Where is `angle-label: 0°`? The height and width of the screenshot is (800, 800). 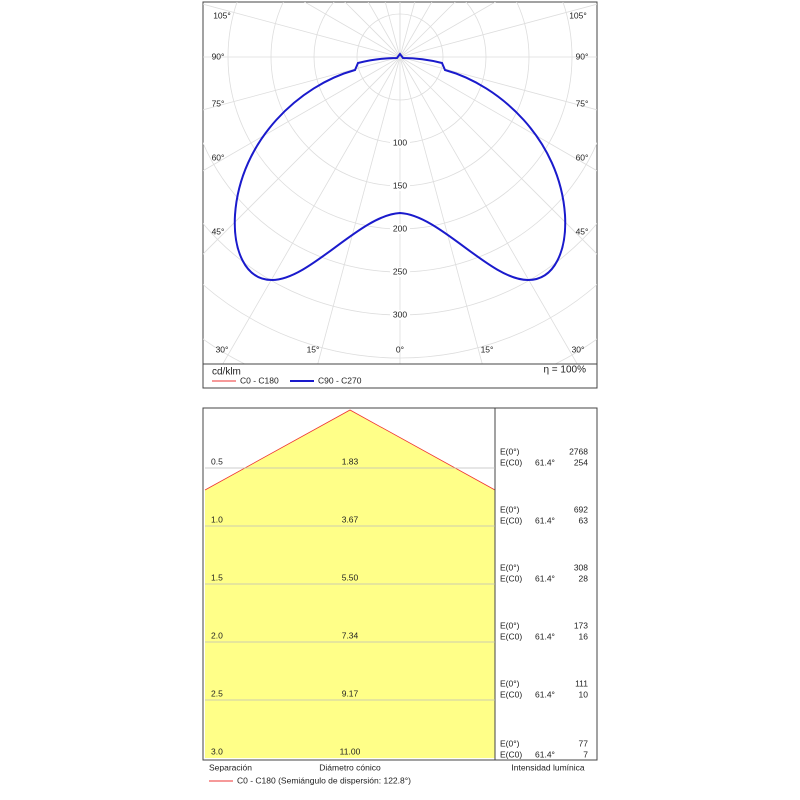 angle-label: 0° is located at coordinates (400, 349).